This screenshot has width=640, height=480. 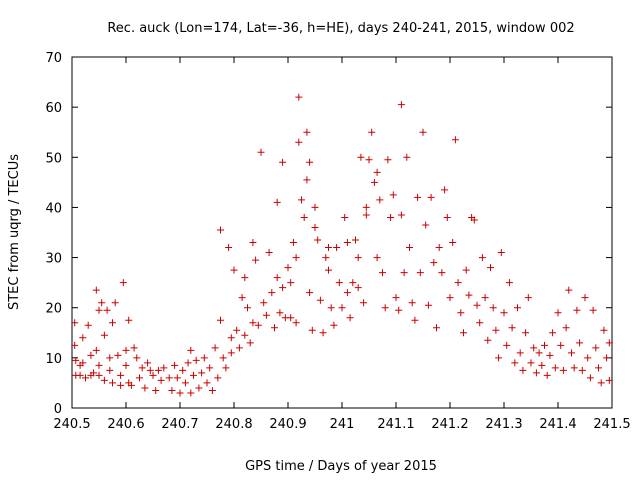 I want to click on y-tick-label: 20, so click(x=53, y=309).